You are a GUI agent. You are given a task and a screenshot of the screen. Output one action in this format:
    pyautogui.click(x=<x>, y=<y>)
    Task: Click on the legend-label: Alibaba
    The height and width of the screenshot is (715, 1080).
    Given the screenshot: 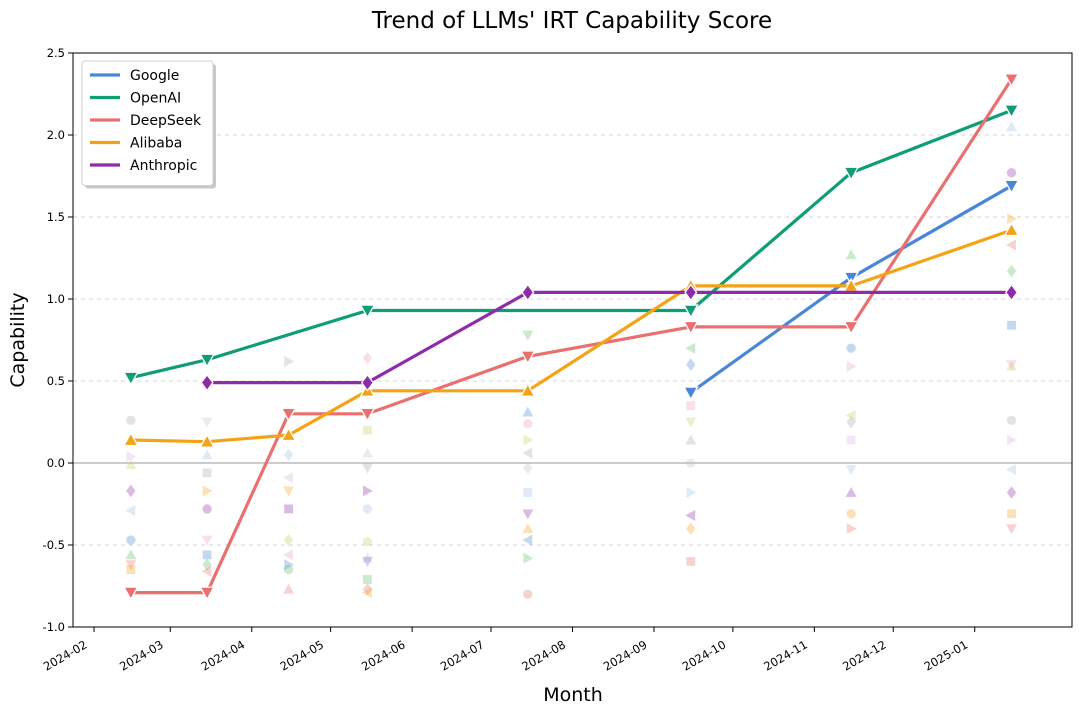 What is the action you would take?
    pyautogui.click(x=156, y=144)
    